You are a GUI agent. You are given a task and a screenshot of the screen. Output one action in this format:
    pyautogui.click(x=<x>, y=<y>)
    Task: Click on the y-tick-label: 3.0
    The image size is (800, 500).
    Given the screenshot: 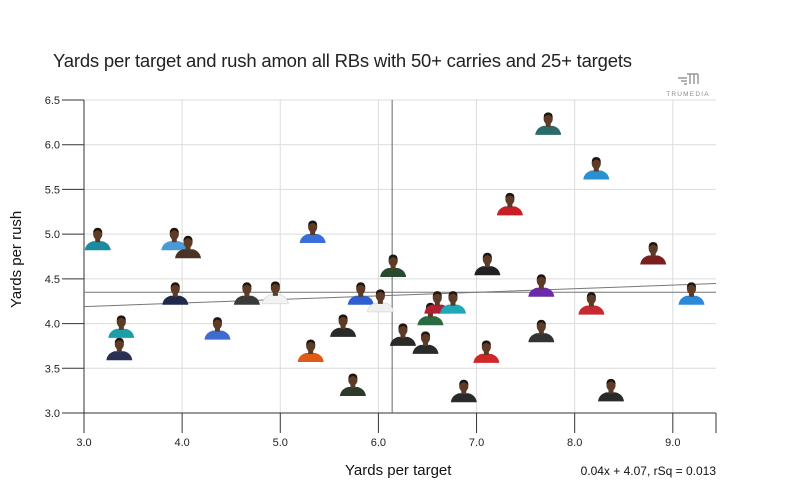 What is the action you would take?
    pyautogui.click(x=52, y=414)
    